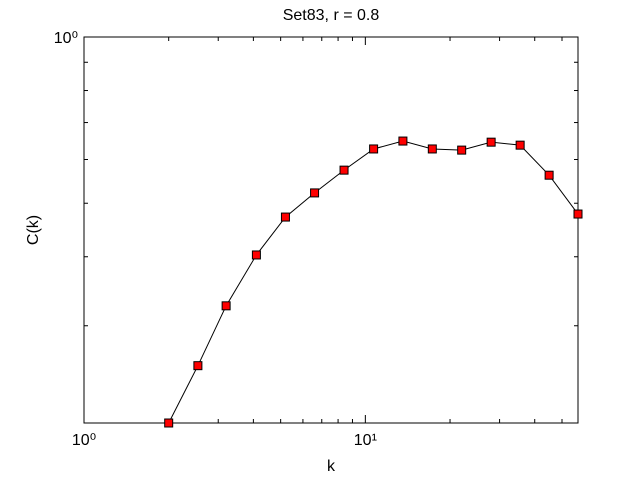  I want to click on chart-title: Set83, r = 0.8, so click(331, 15).